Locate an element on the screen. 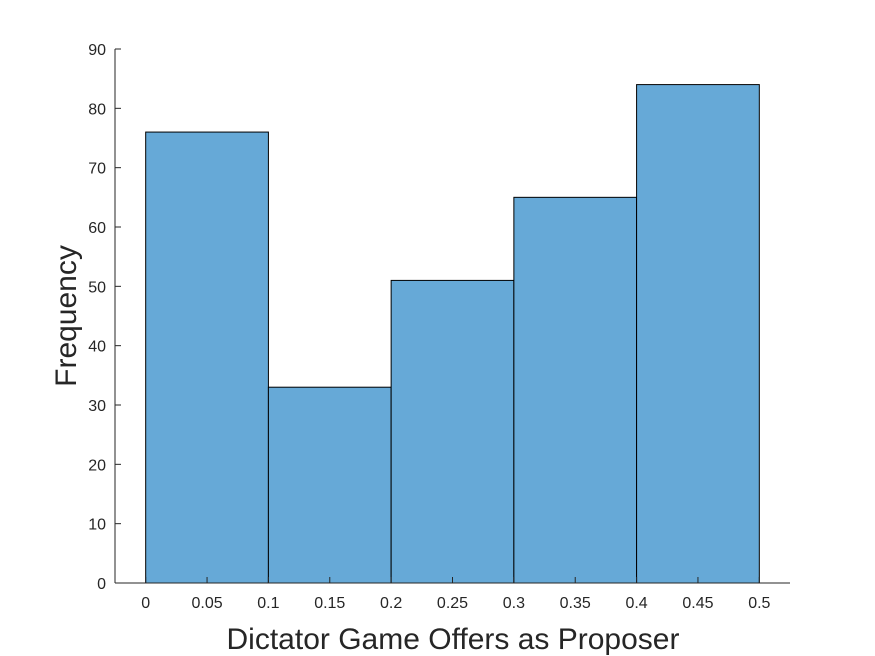 This screenshot has width=875, height=656. y-tick-label: 80 is located at coordinates (97, 109).